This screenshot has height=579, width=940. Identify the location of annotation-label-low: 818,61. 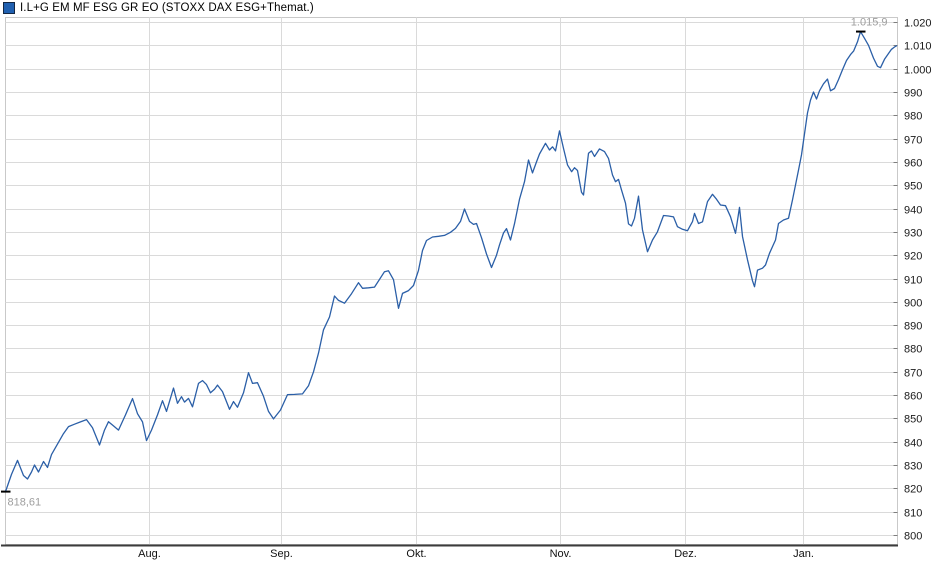
(25, 503).